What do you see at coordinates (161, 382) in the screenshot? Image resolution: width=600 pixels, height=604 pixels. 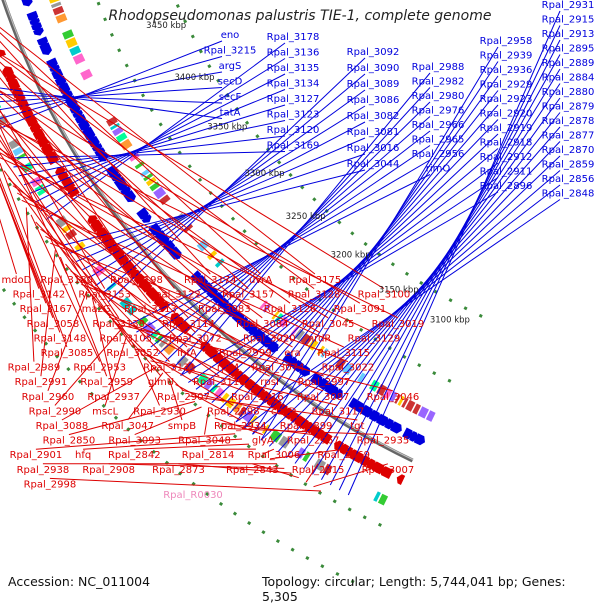 I see `reverse-gene-label: glmU` at bounding box center [161, 382].